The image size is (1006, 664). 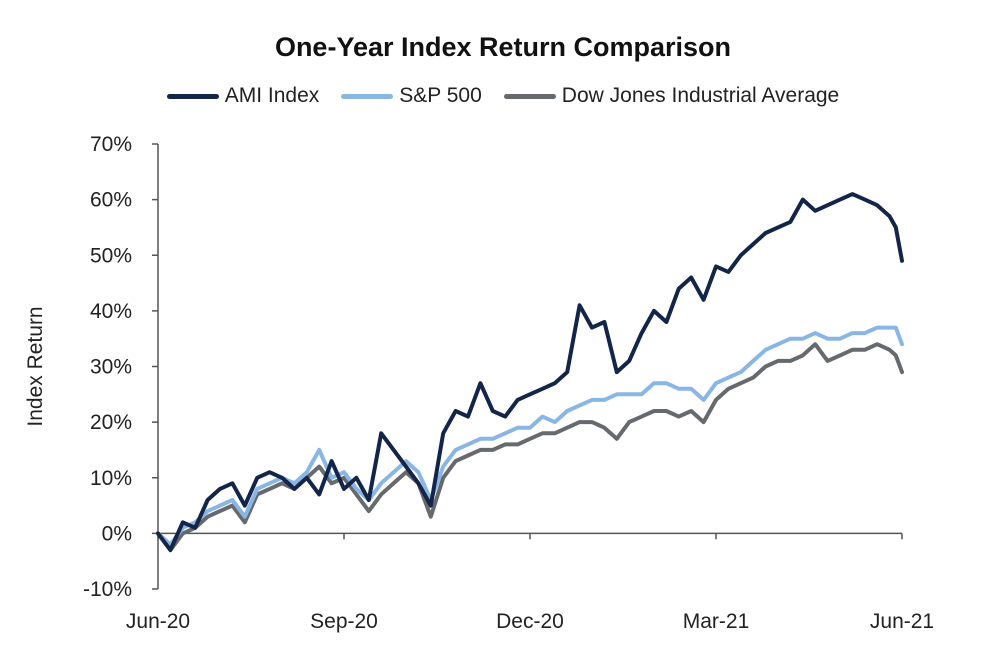 What do you see at coordinates (529, 96) in the screenshot?
I see `legend-swatch-dow-jones` at bounding box center [529, 96].